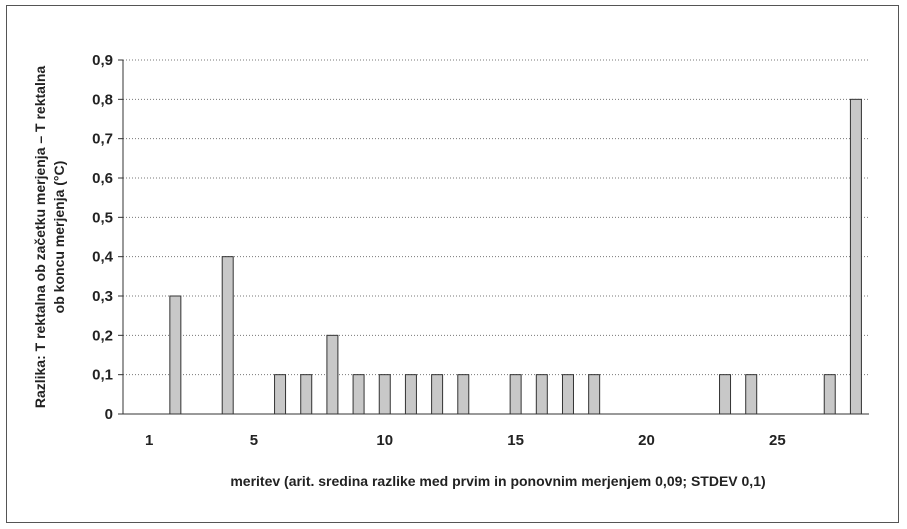 This screenshot has height=529, width=907. Describe the element at coordinates (515, 440) in the screenshot. I see `x-tick-label: 15` at that location.